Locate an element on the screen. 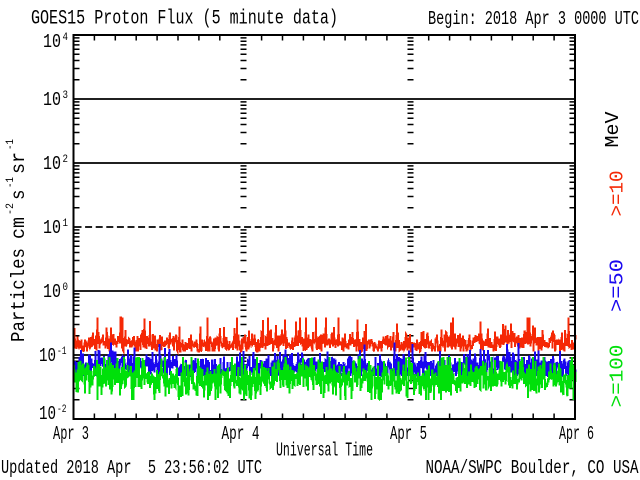 This screenshot has width=640, height=480. svg-text: Particles is located at coordinates (19, 295).